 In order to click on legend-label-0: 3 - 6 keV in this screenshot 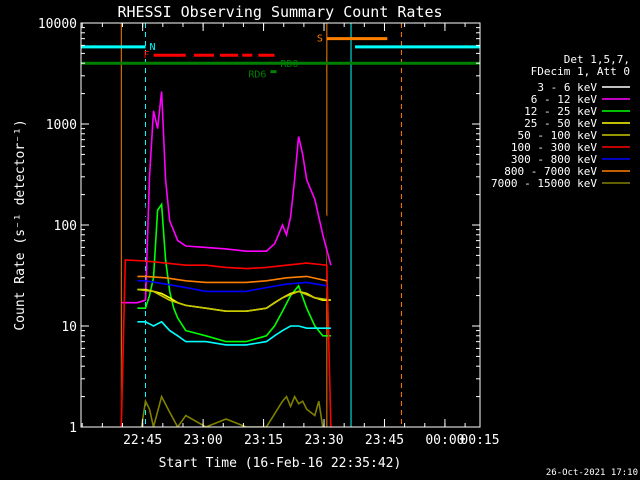, I will do `click(567, 87)`.